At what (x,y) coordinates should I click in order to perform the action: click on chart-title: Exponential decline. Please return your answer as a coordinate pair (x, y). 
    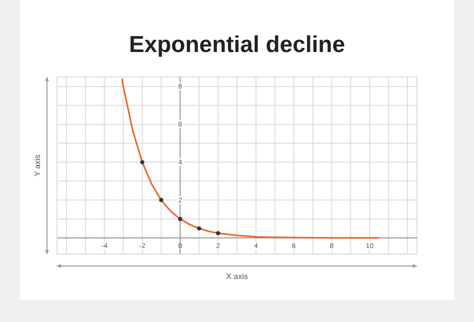
    Looking at the image, I should click on (237, 44).